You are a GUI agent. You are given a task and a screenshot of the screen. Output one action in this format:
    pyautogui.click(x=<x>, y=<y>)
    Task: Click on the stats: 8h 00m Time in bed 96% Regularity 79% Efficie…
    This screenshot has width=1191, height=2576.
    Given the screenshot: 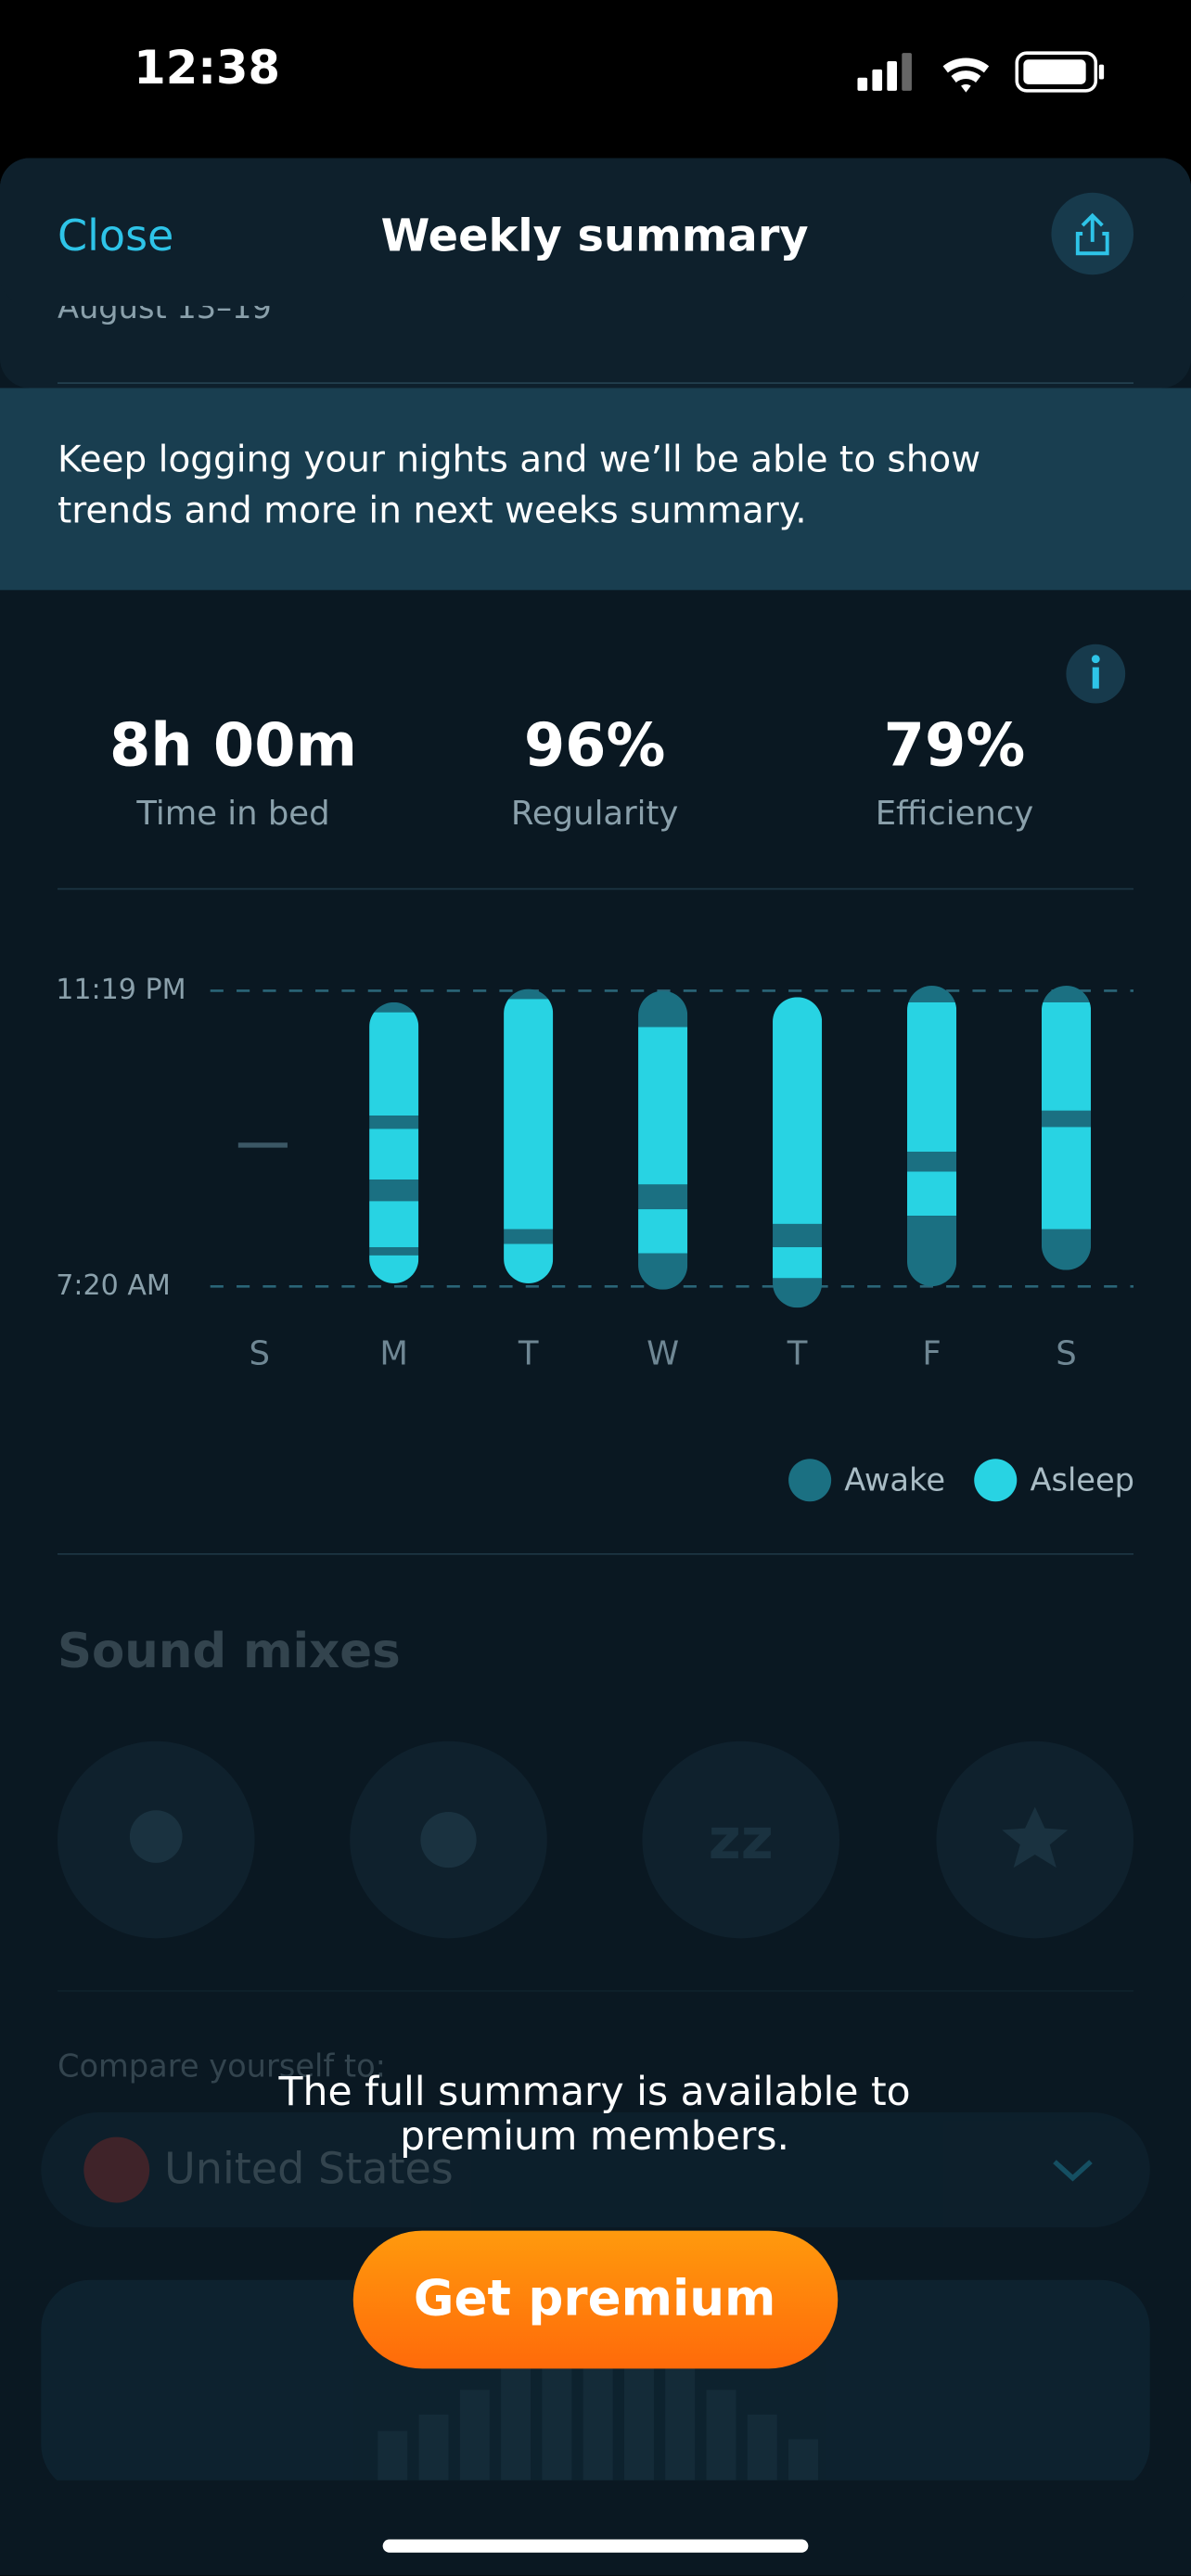 What is the action you would take?
    pyautogui.click(x=571, y=772)
    